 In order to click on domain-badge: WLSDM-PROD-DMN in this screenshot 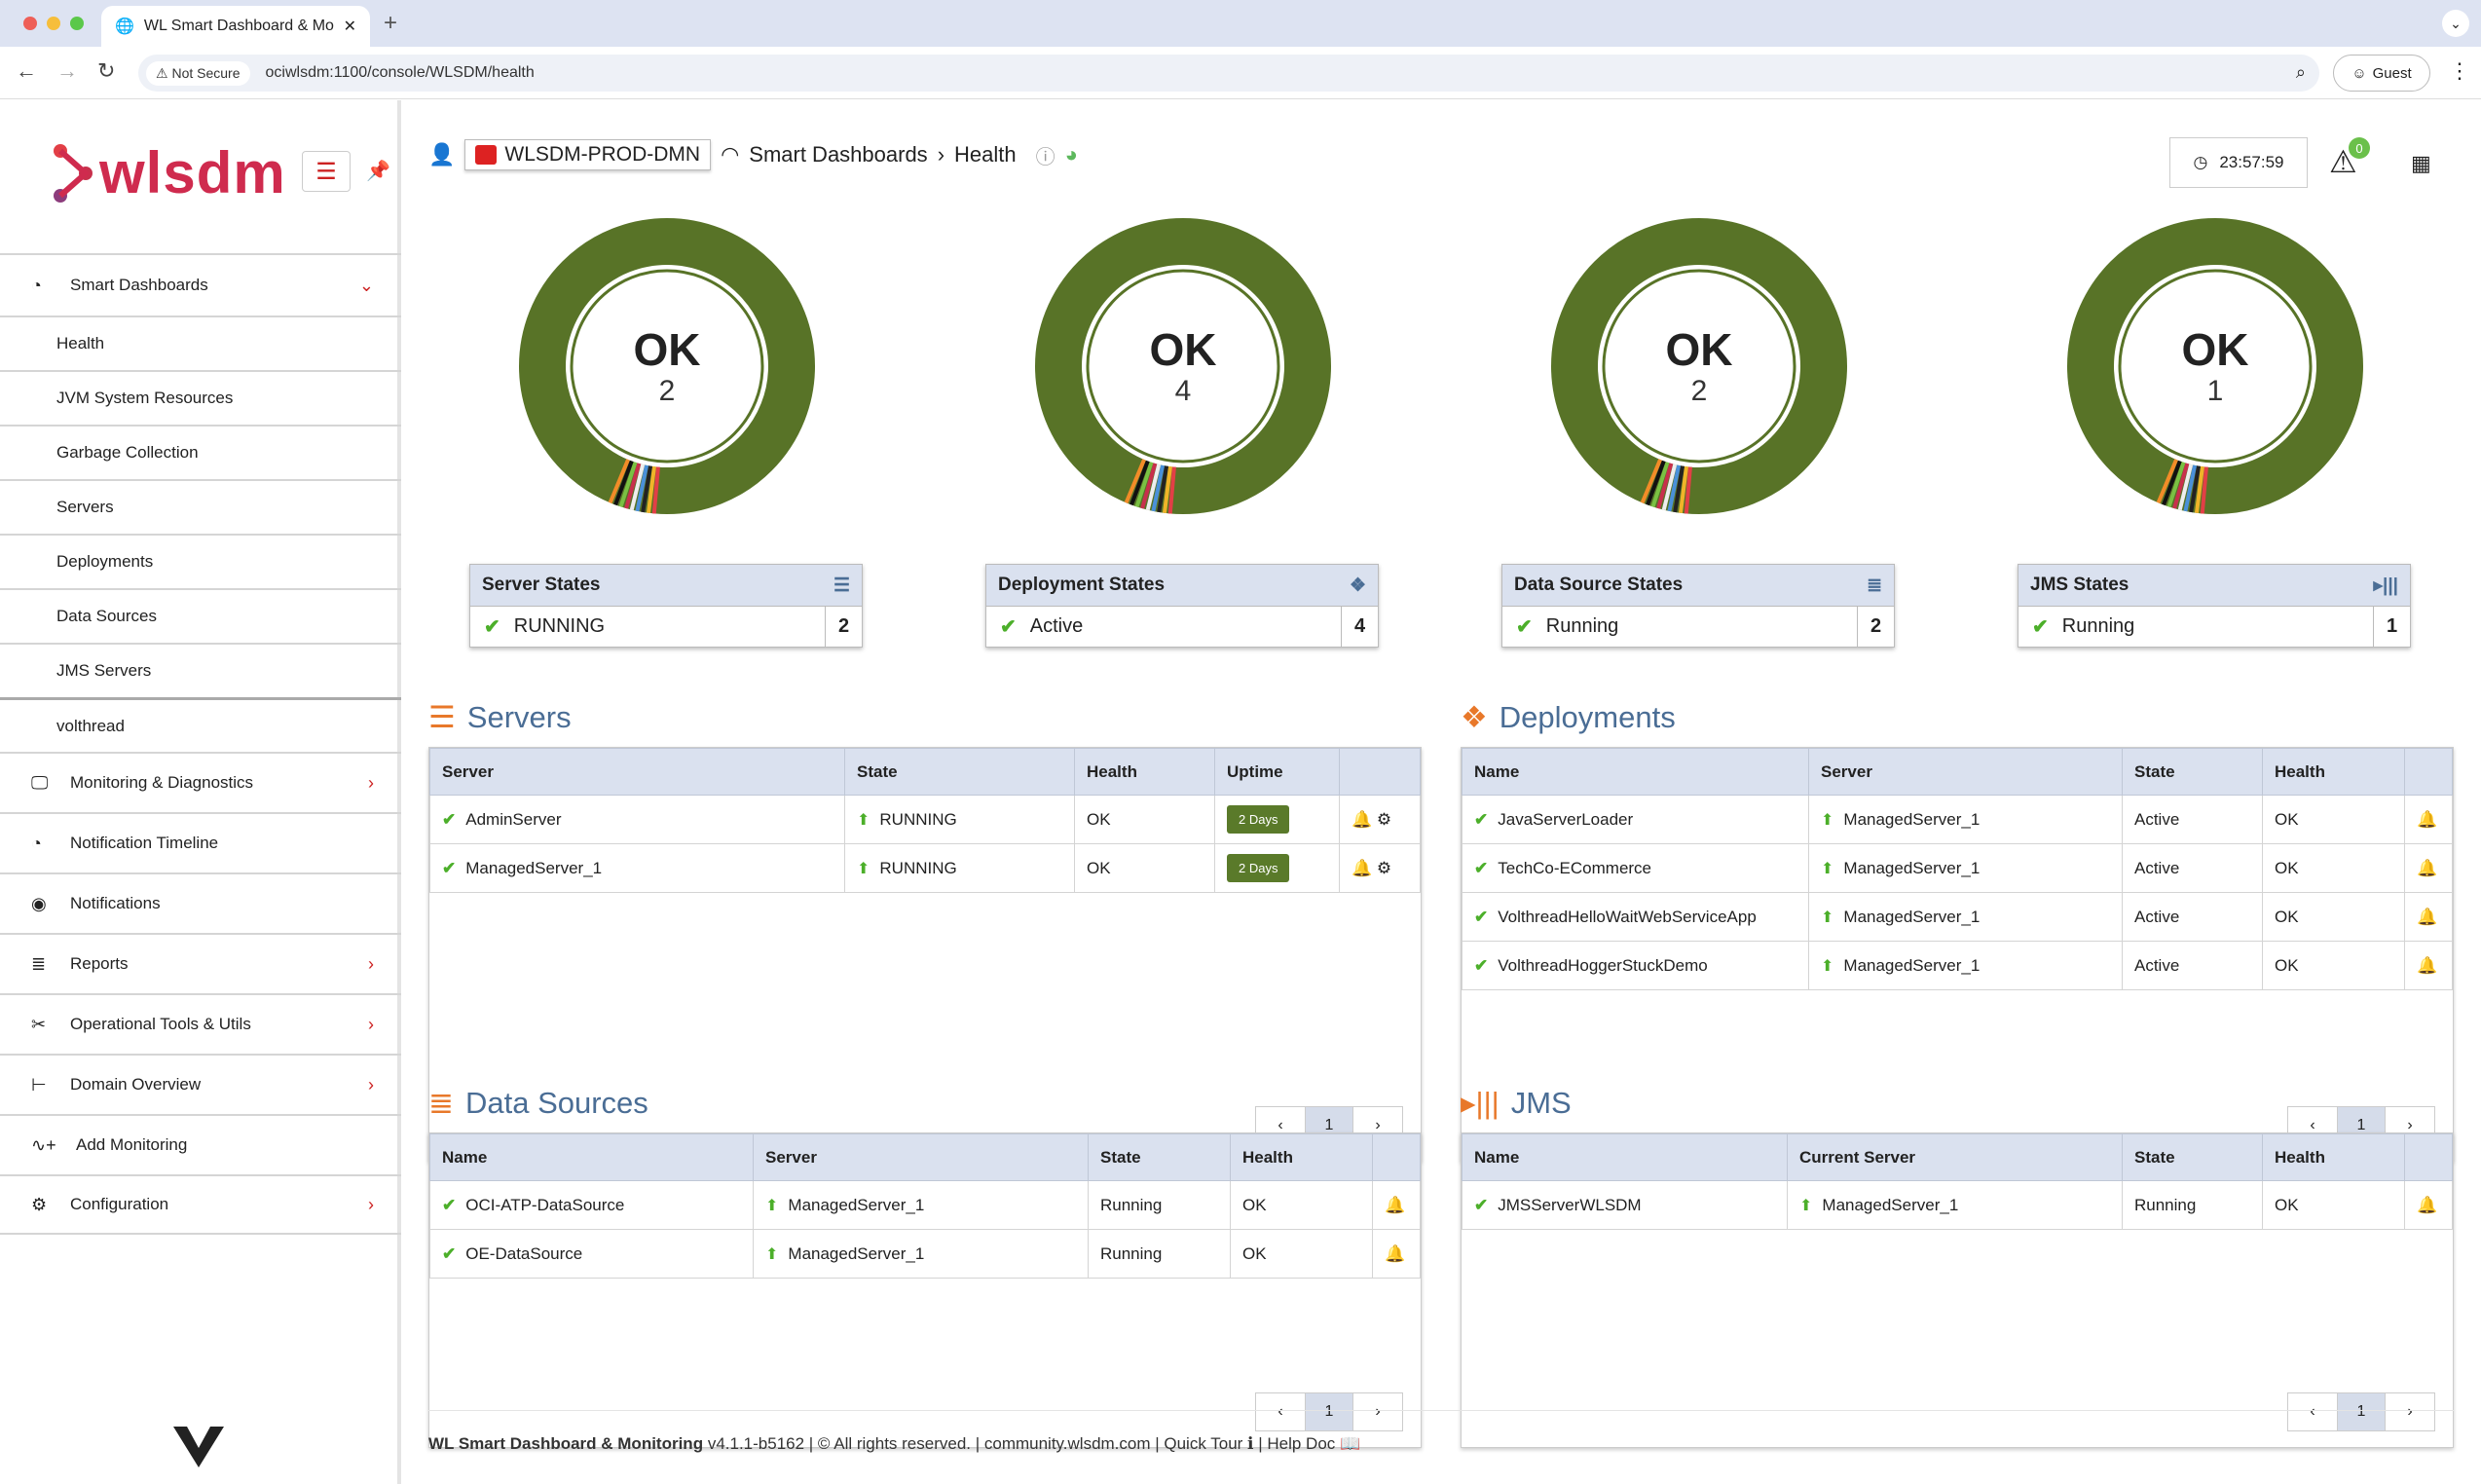, I will do `click(588, 154)`.